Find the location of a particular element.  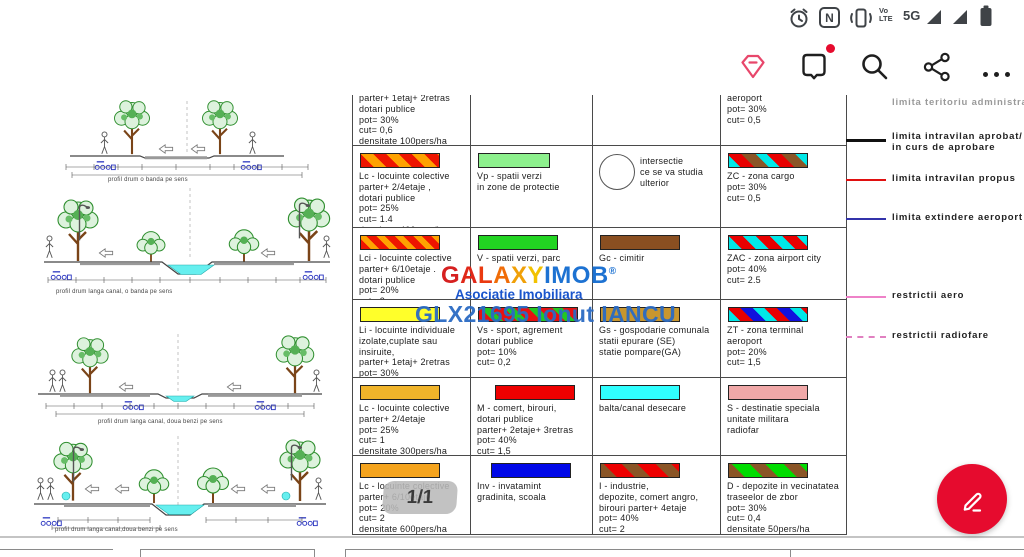

brand-letter: X is located at coordinates (519, 275).